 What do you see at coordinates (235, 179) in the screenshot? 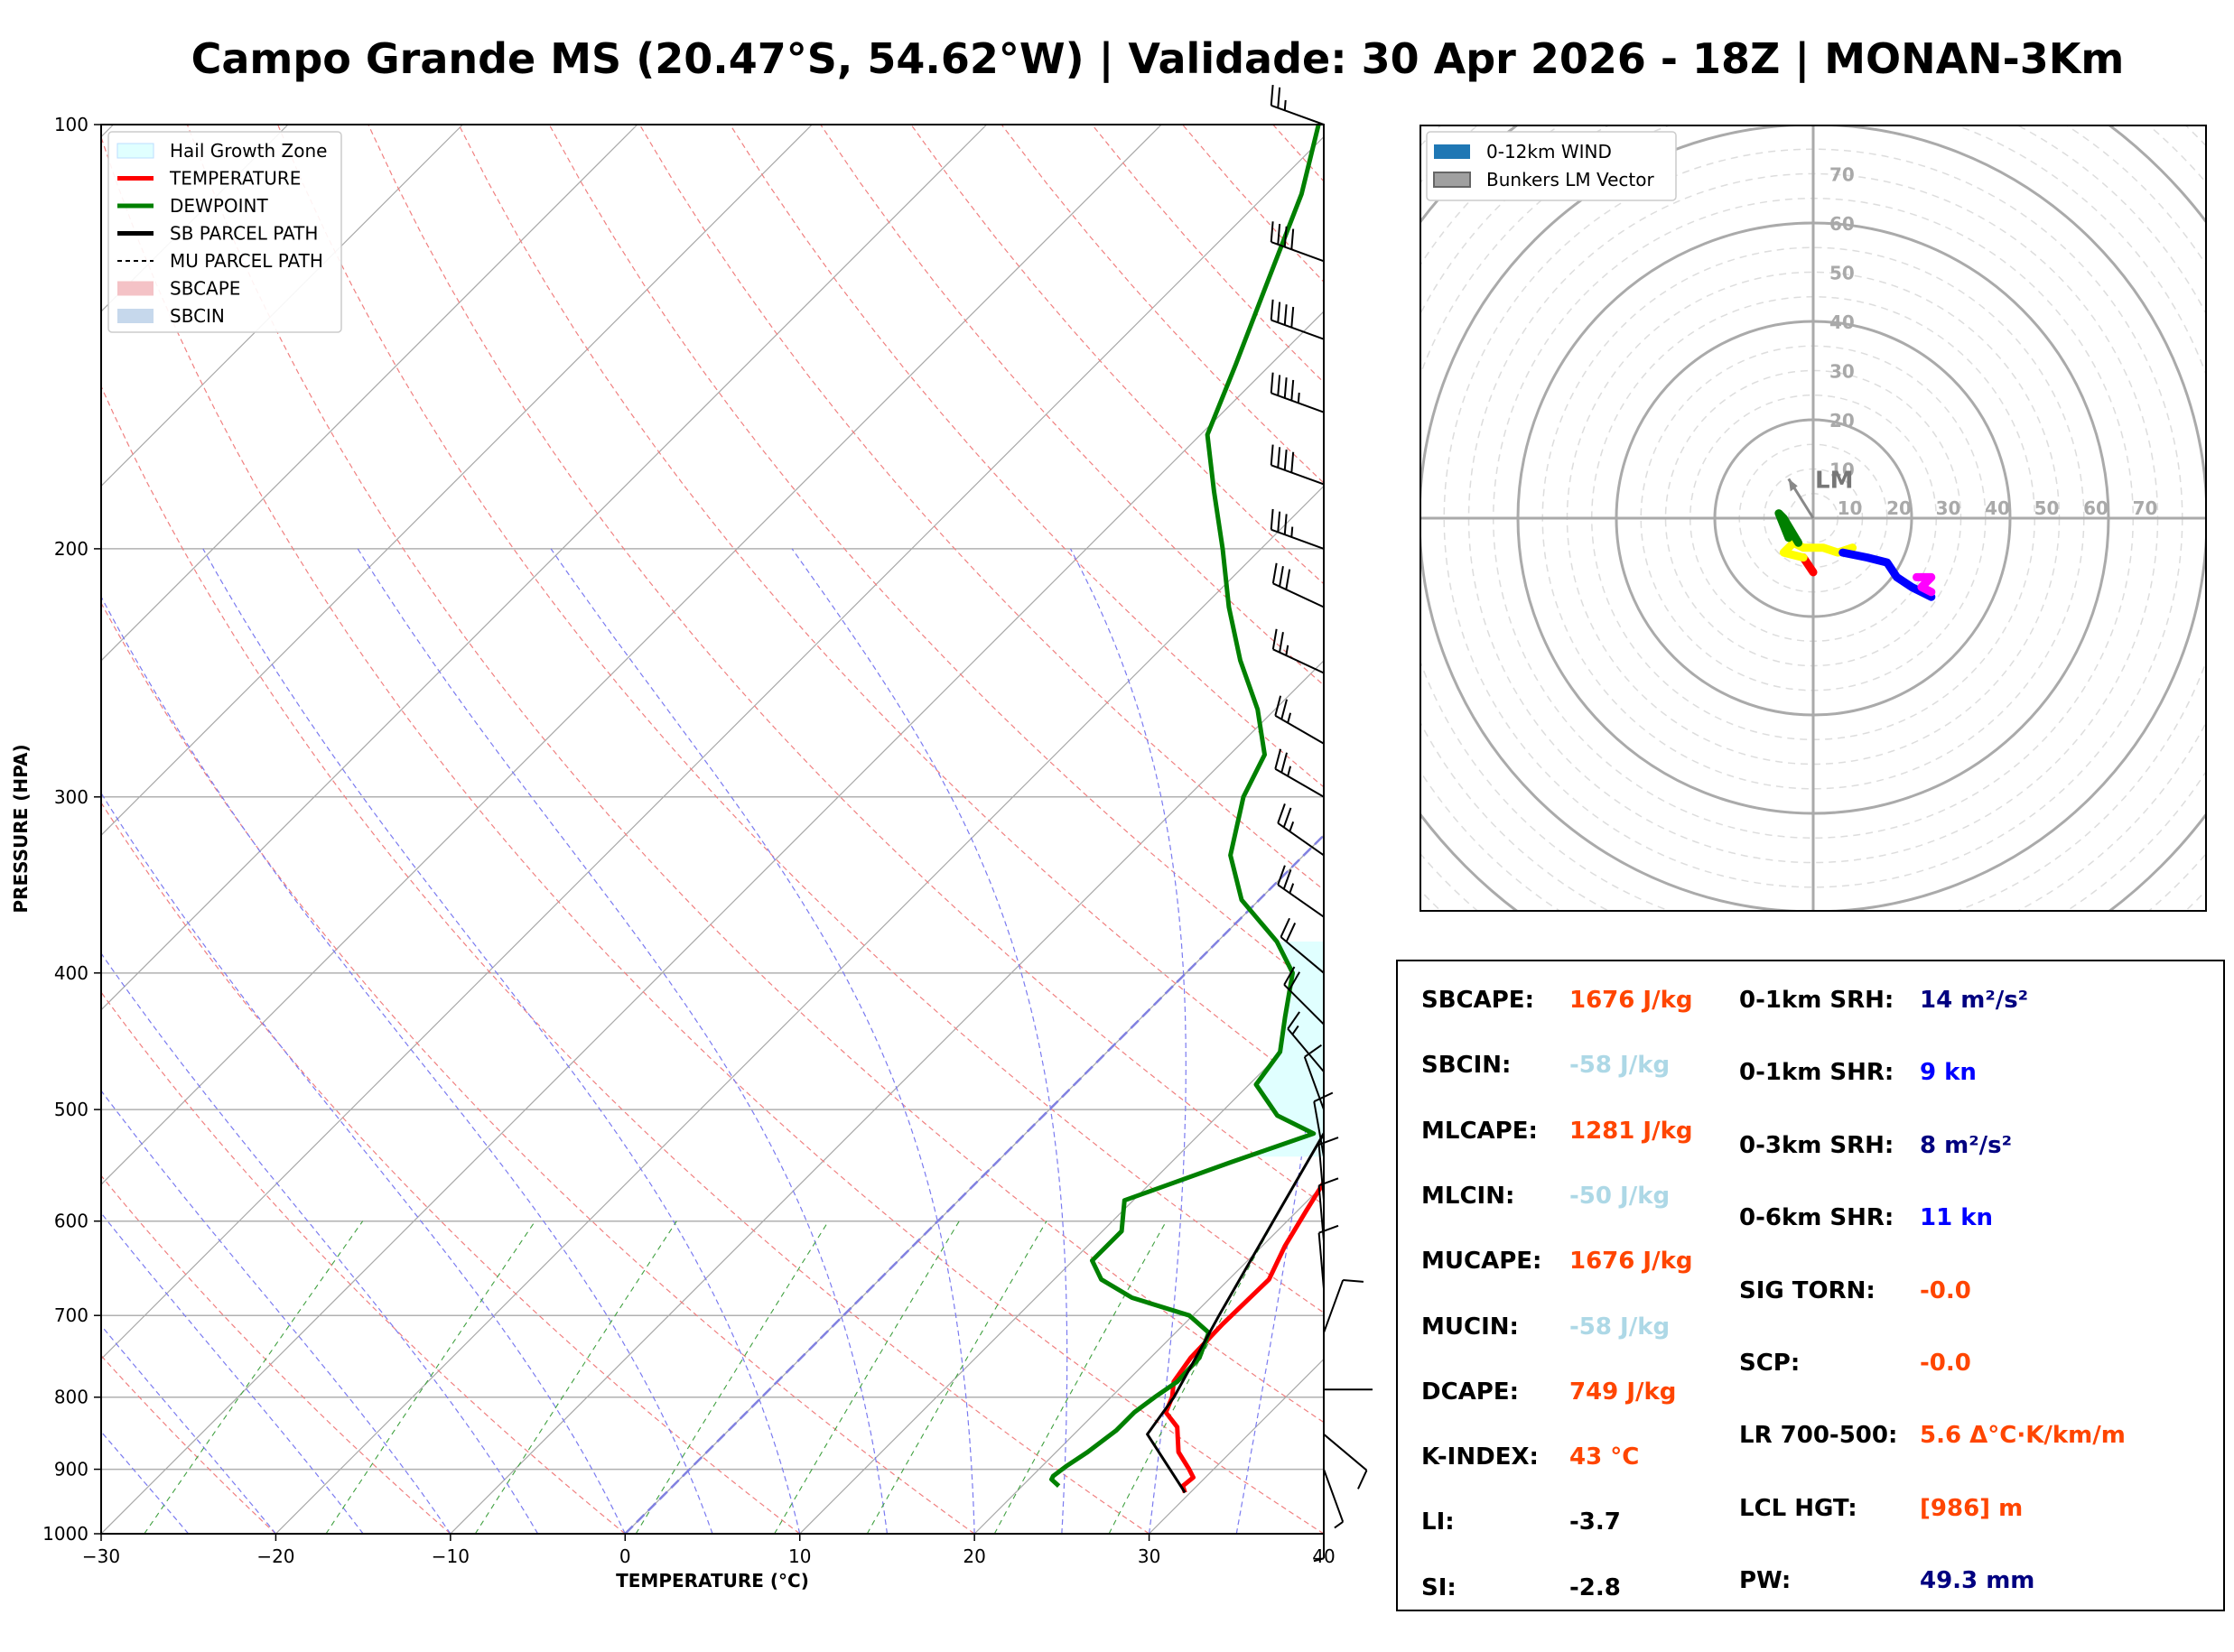
I see `legend-label: TEMPERATURE` at bounding box center [235, 179].